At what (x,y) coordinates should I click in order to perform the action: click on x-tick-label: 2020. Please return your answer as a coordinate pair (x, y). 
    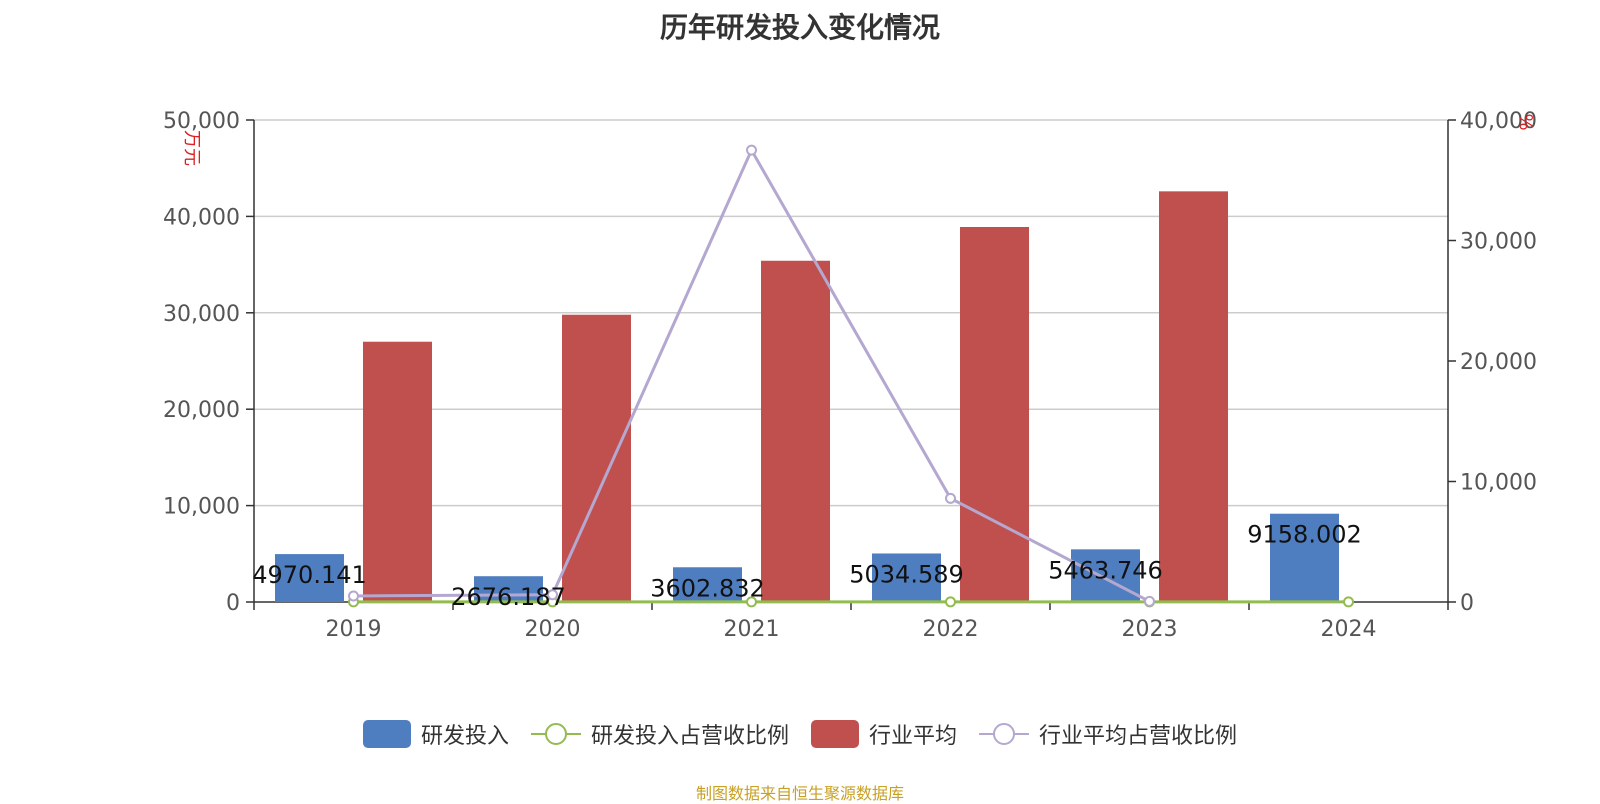
    Looking at the image, I should click on (553, 629).